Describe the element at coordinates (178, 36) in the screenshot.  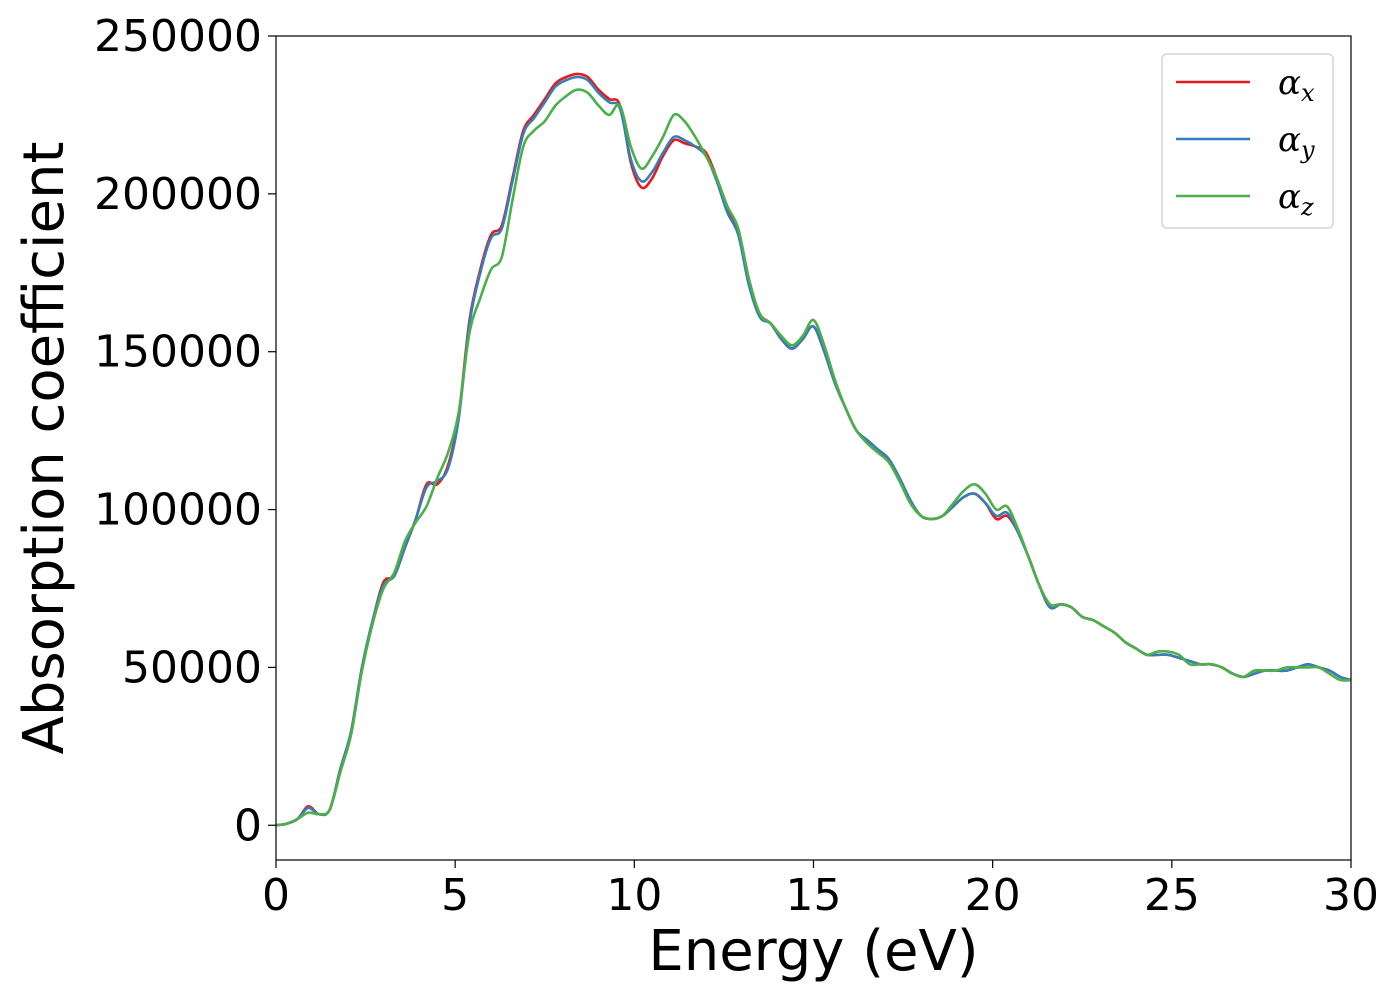
I see `y-tick-label: 250000` at that location.